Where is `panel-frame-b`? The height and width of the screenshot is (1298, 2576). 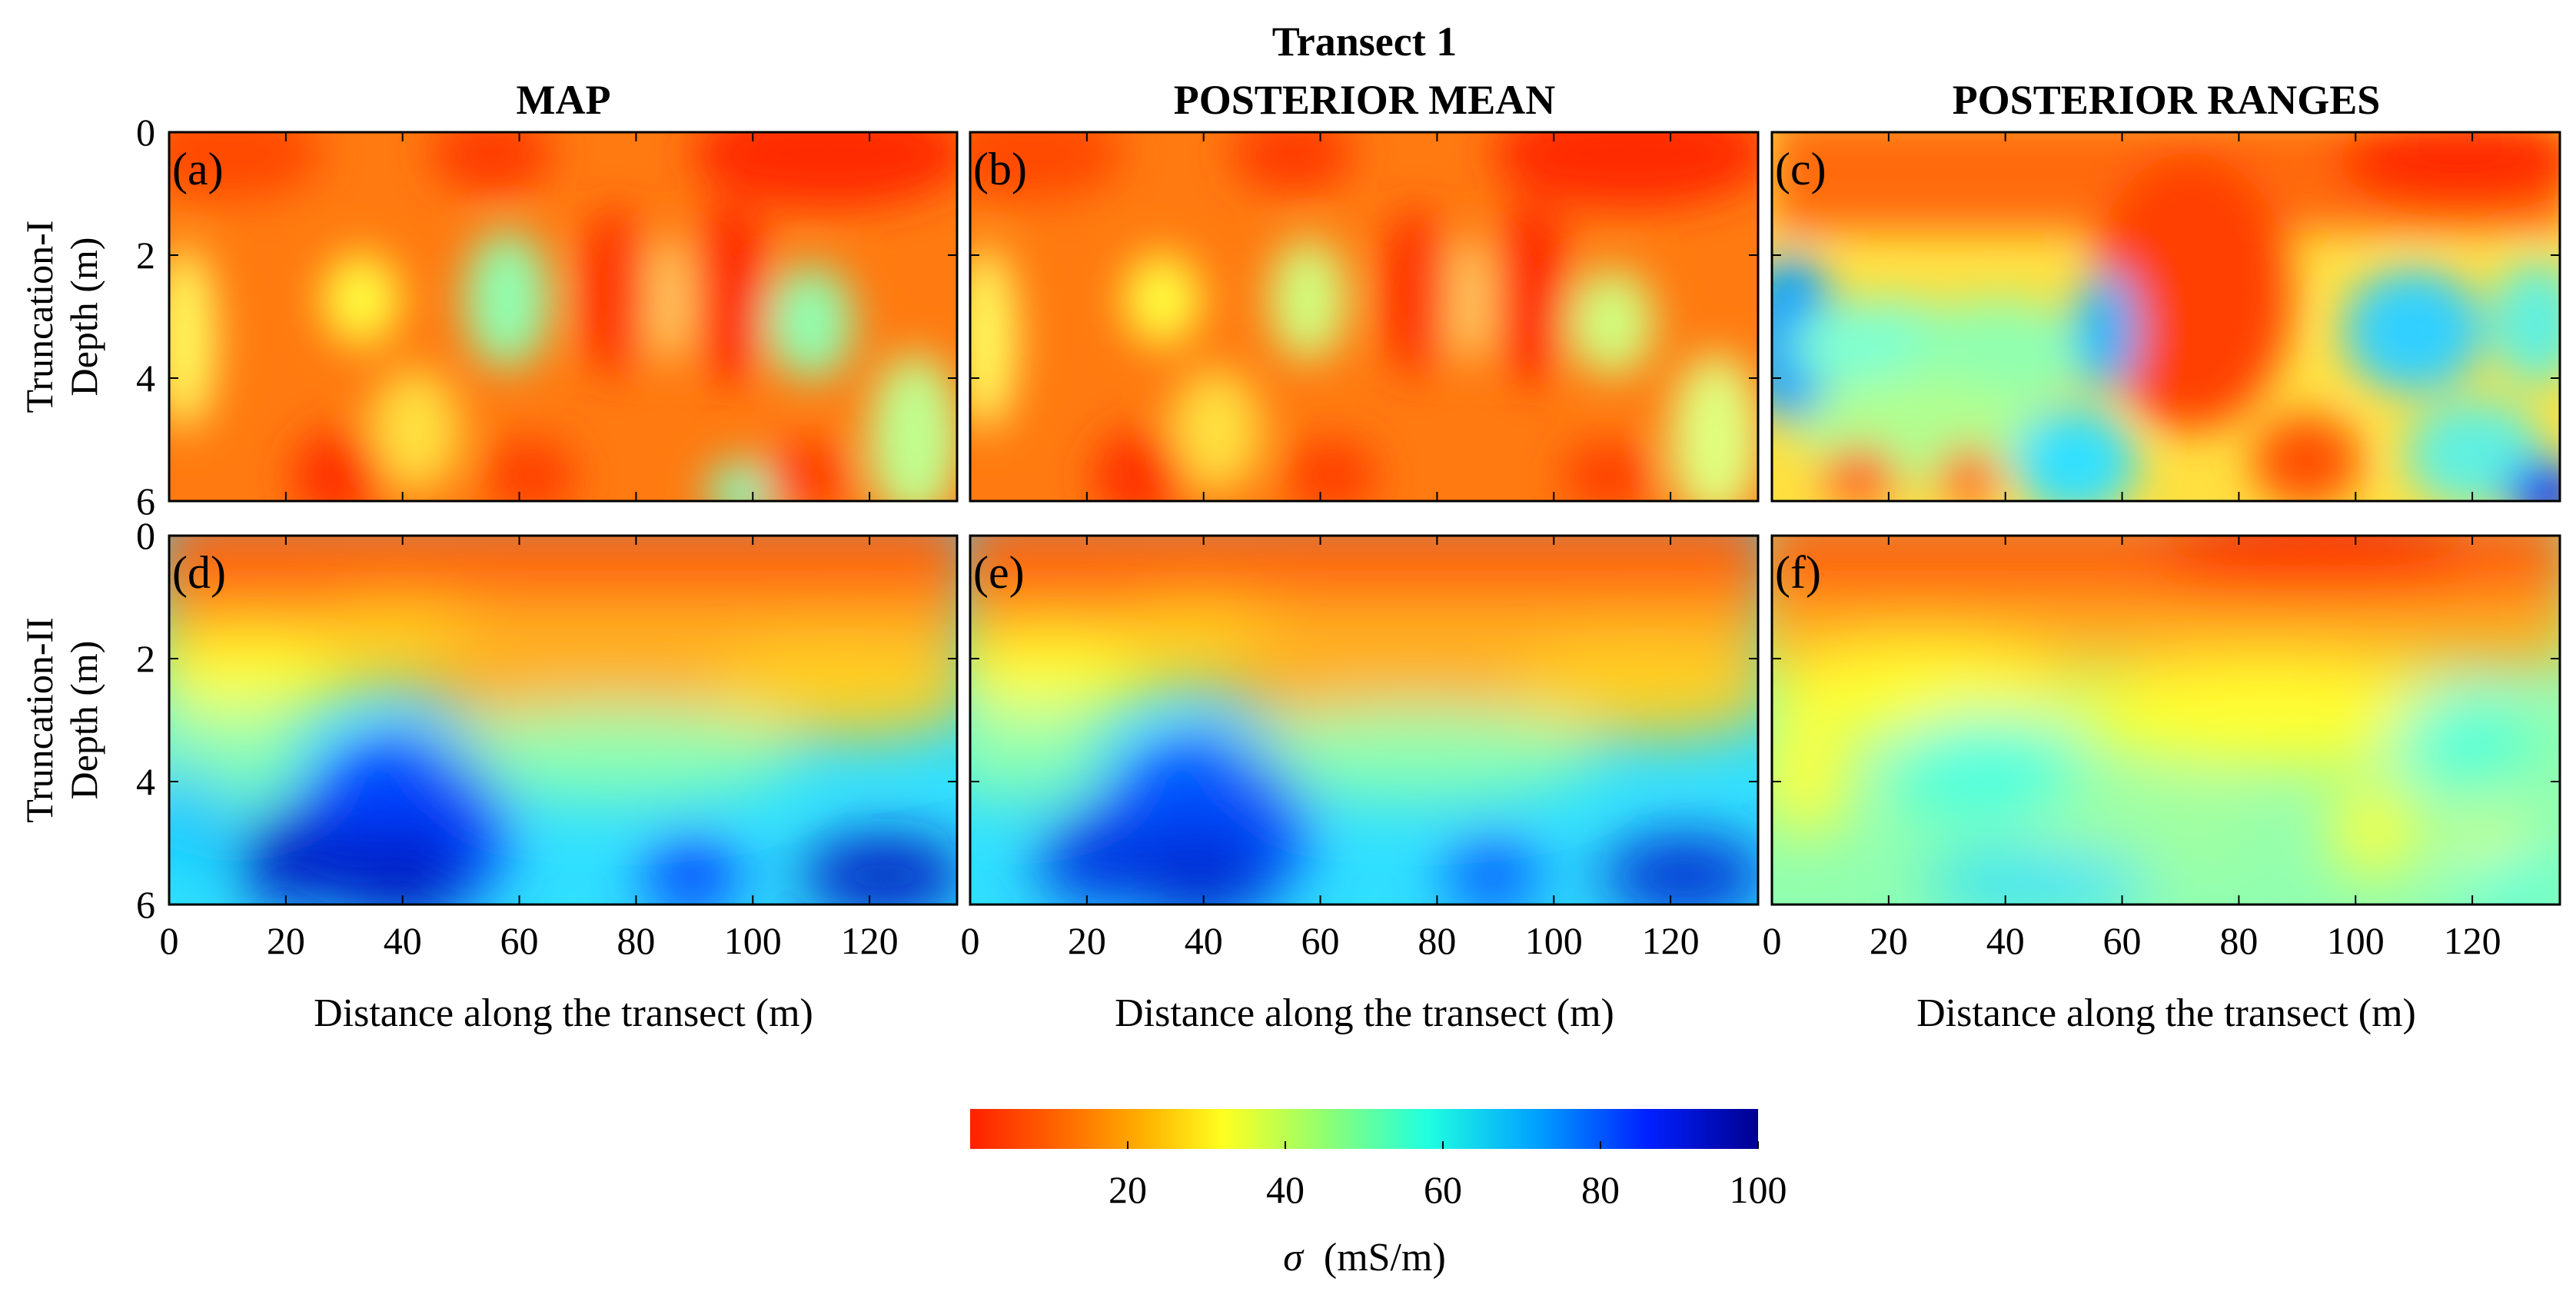 panel-frame-b is located at coordinates (1364, 317).